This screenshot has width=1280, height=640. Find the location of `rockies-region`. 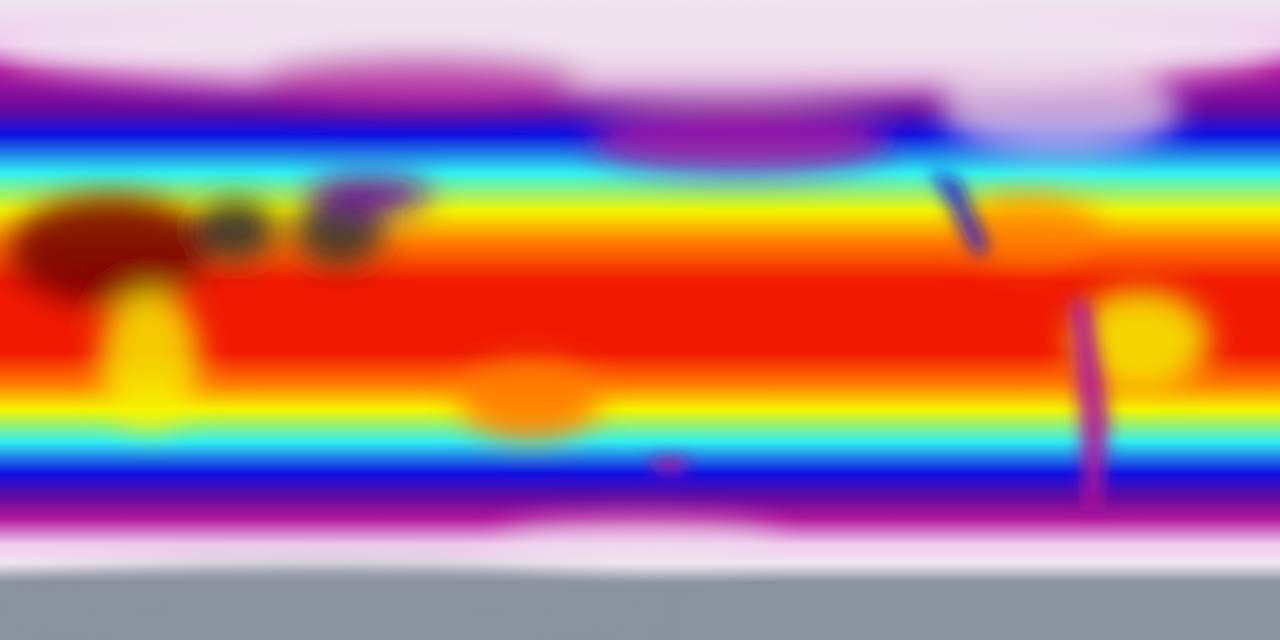

rockies-region is located at coordinates (960, 212).